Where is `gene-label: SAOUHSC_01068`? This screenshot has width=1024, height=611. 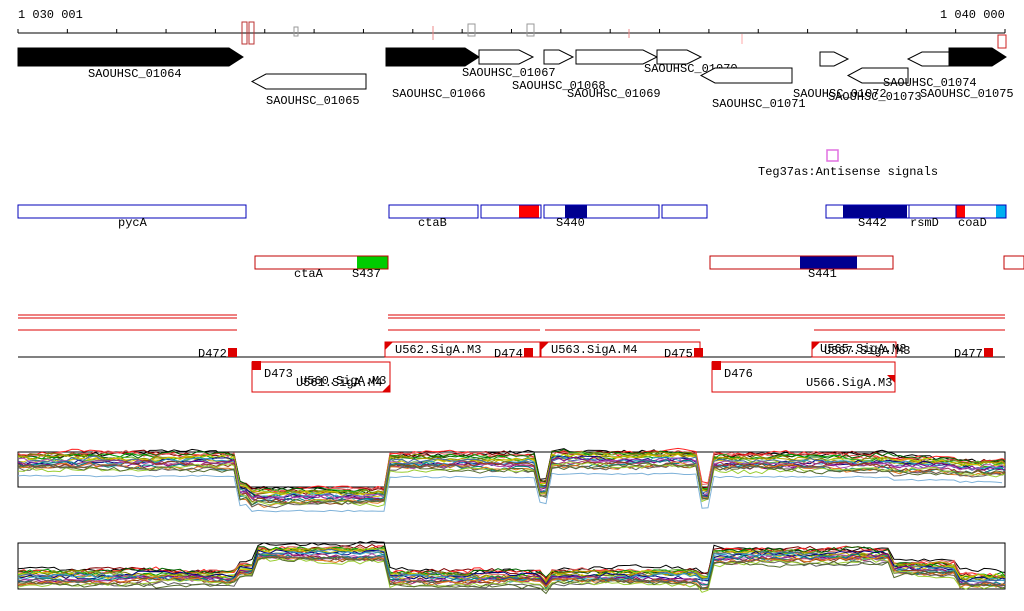 gene-label: SAOUHSC_01068 is located at coordinates (559, 86).